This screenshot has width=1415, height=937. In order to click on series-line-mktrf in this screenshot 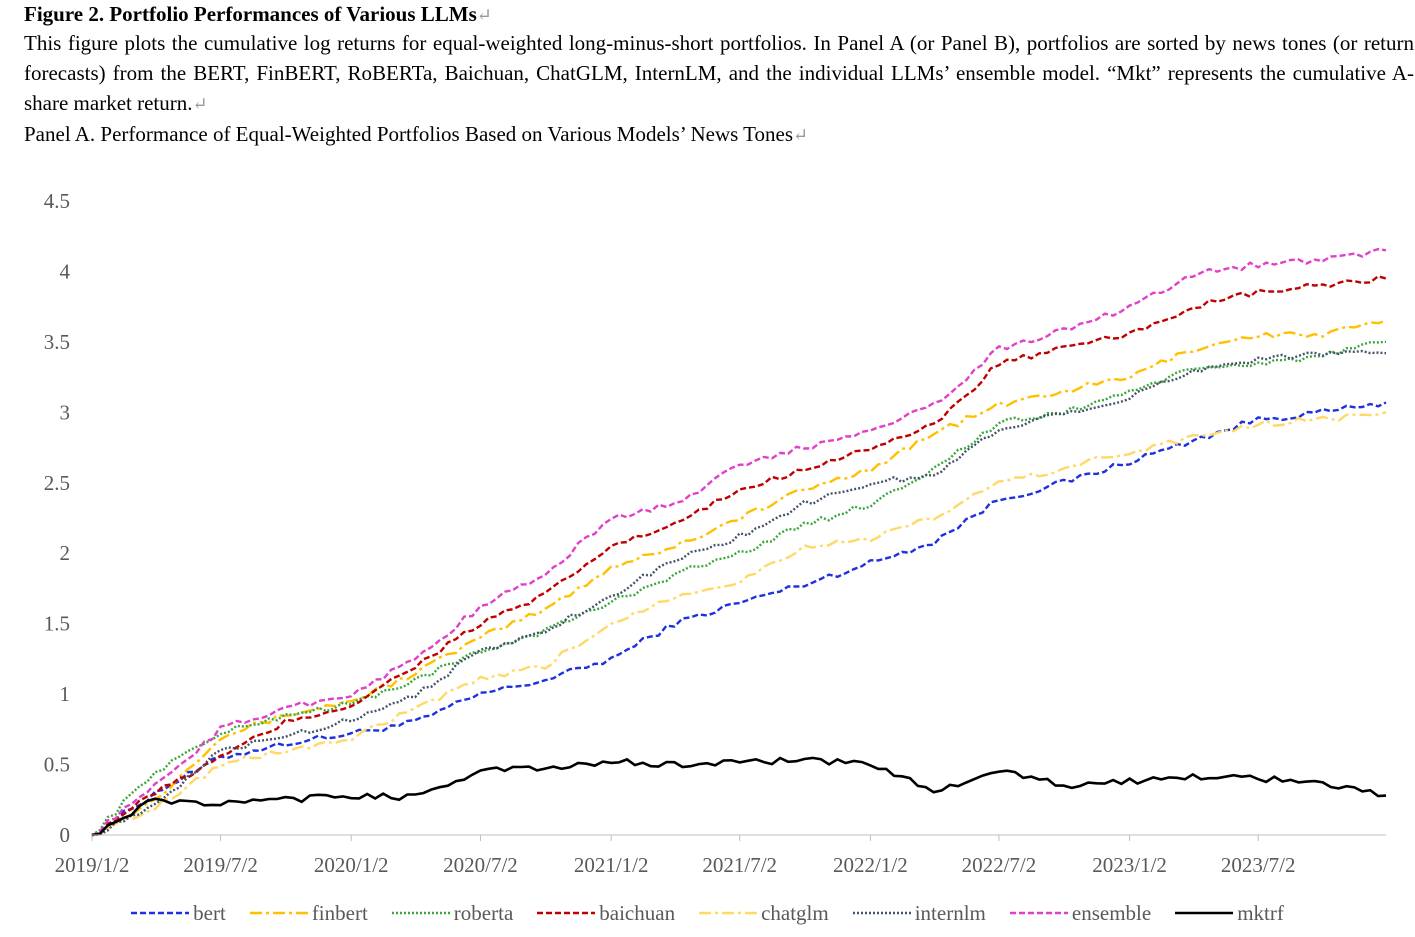, I will do `click(739, 796)`.